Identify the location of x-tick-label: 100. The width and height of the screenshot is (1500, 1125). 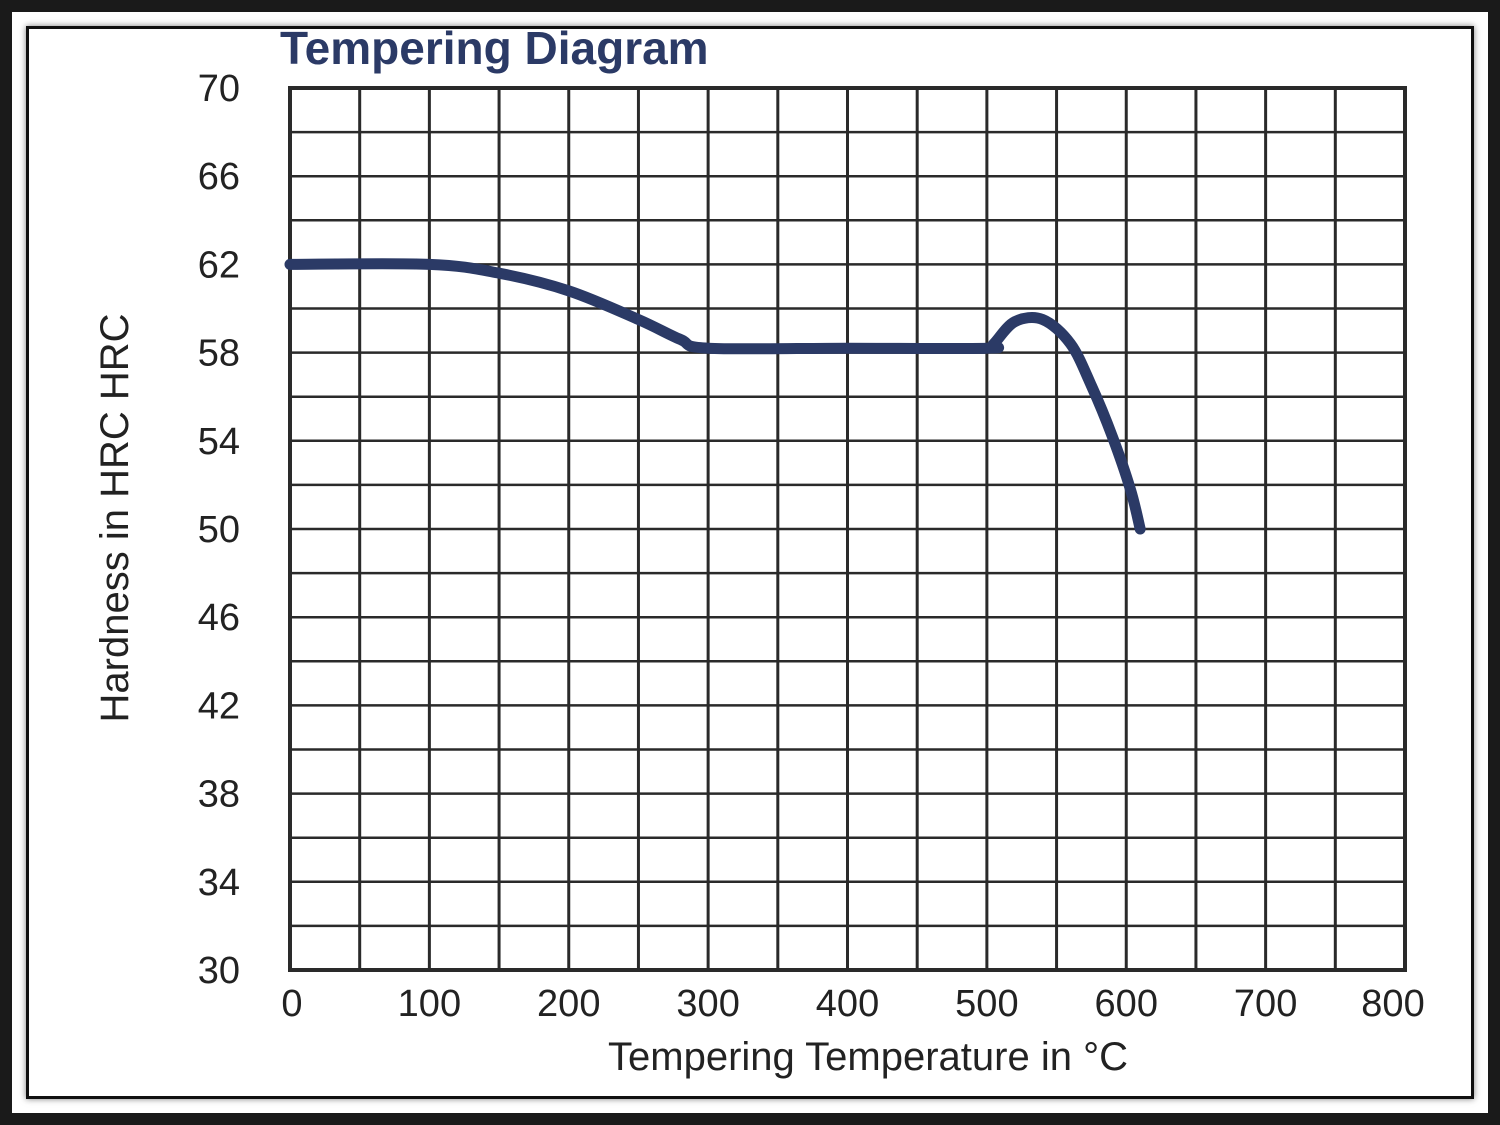
(429, 1004).